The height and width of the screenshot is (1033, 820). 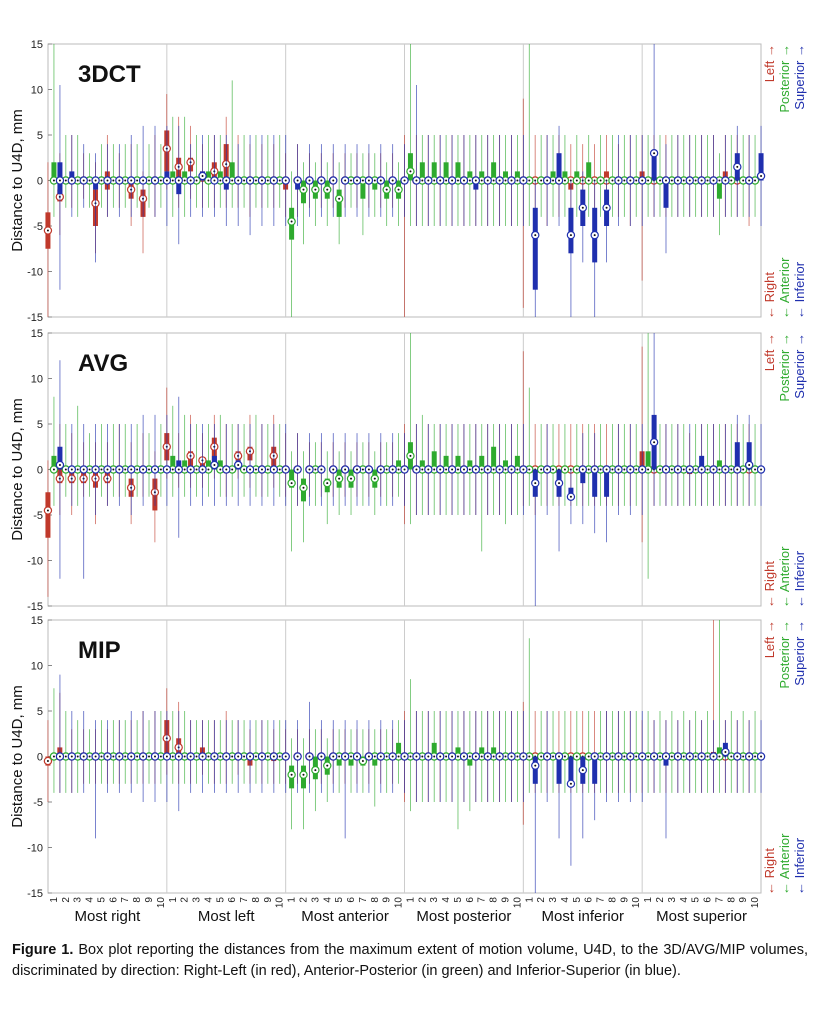 What do you see at coordinates (40, 136) in the screenshot?
I see `y-tick-label: 5` at bounding box center [40, 136].